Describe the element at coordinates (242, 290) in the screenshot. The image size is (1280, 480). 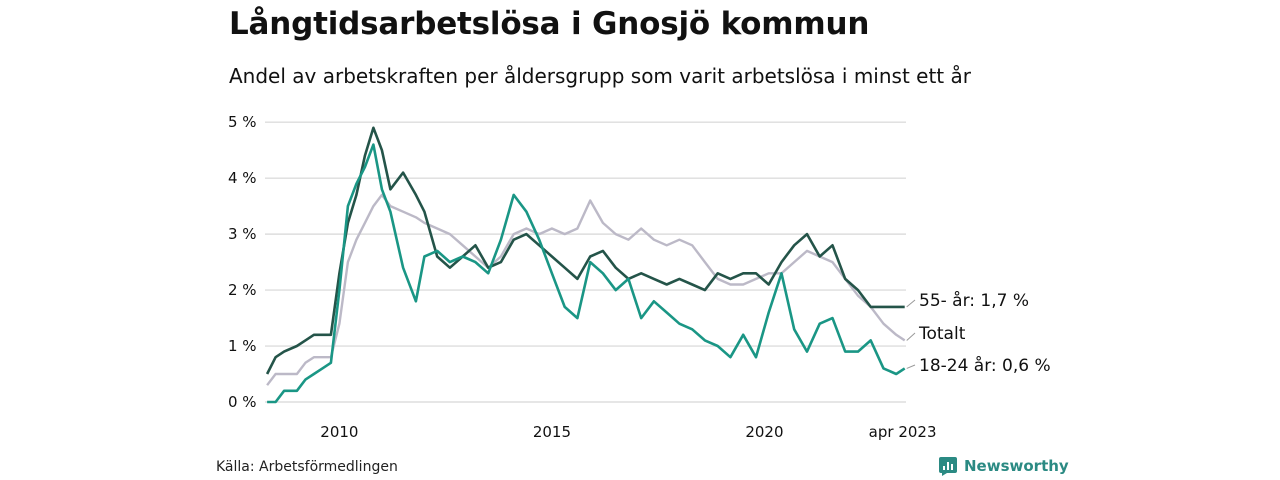
I see `y-tick-label: 2 %` at that location.